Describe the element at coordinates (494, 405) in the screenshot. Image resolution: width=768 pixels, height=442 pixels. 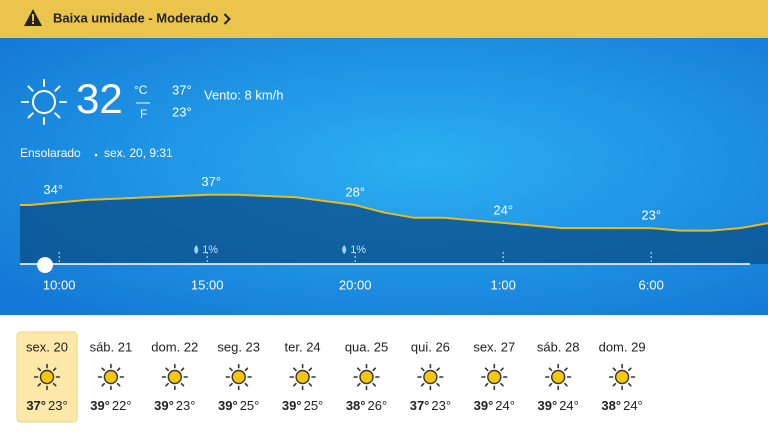
I see `day-temps: 39° 24°` at that location.